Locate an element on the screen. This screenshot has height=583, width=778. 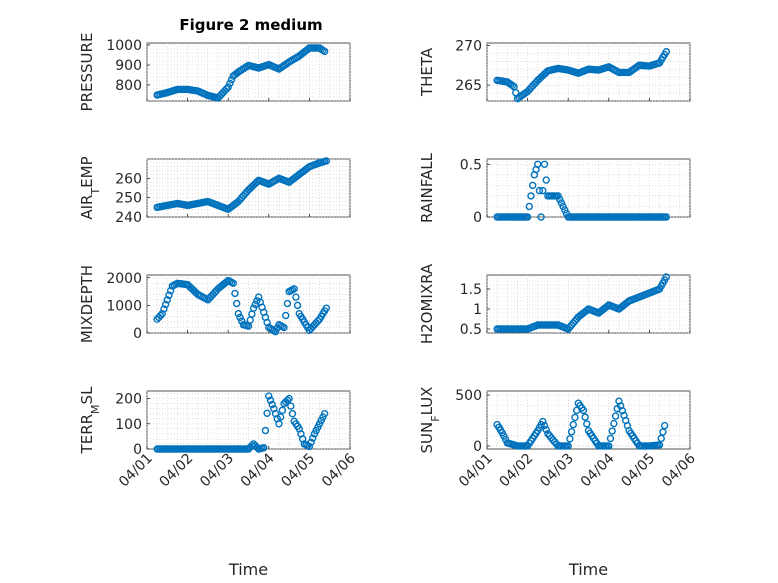
x-axis-label: Time is located at coordinates (588, 569).